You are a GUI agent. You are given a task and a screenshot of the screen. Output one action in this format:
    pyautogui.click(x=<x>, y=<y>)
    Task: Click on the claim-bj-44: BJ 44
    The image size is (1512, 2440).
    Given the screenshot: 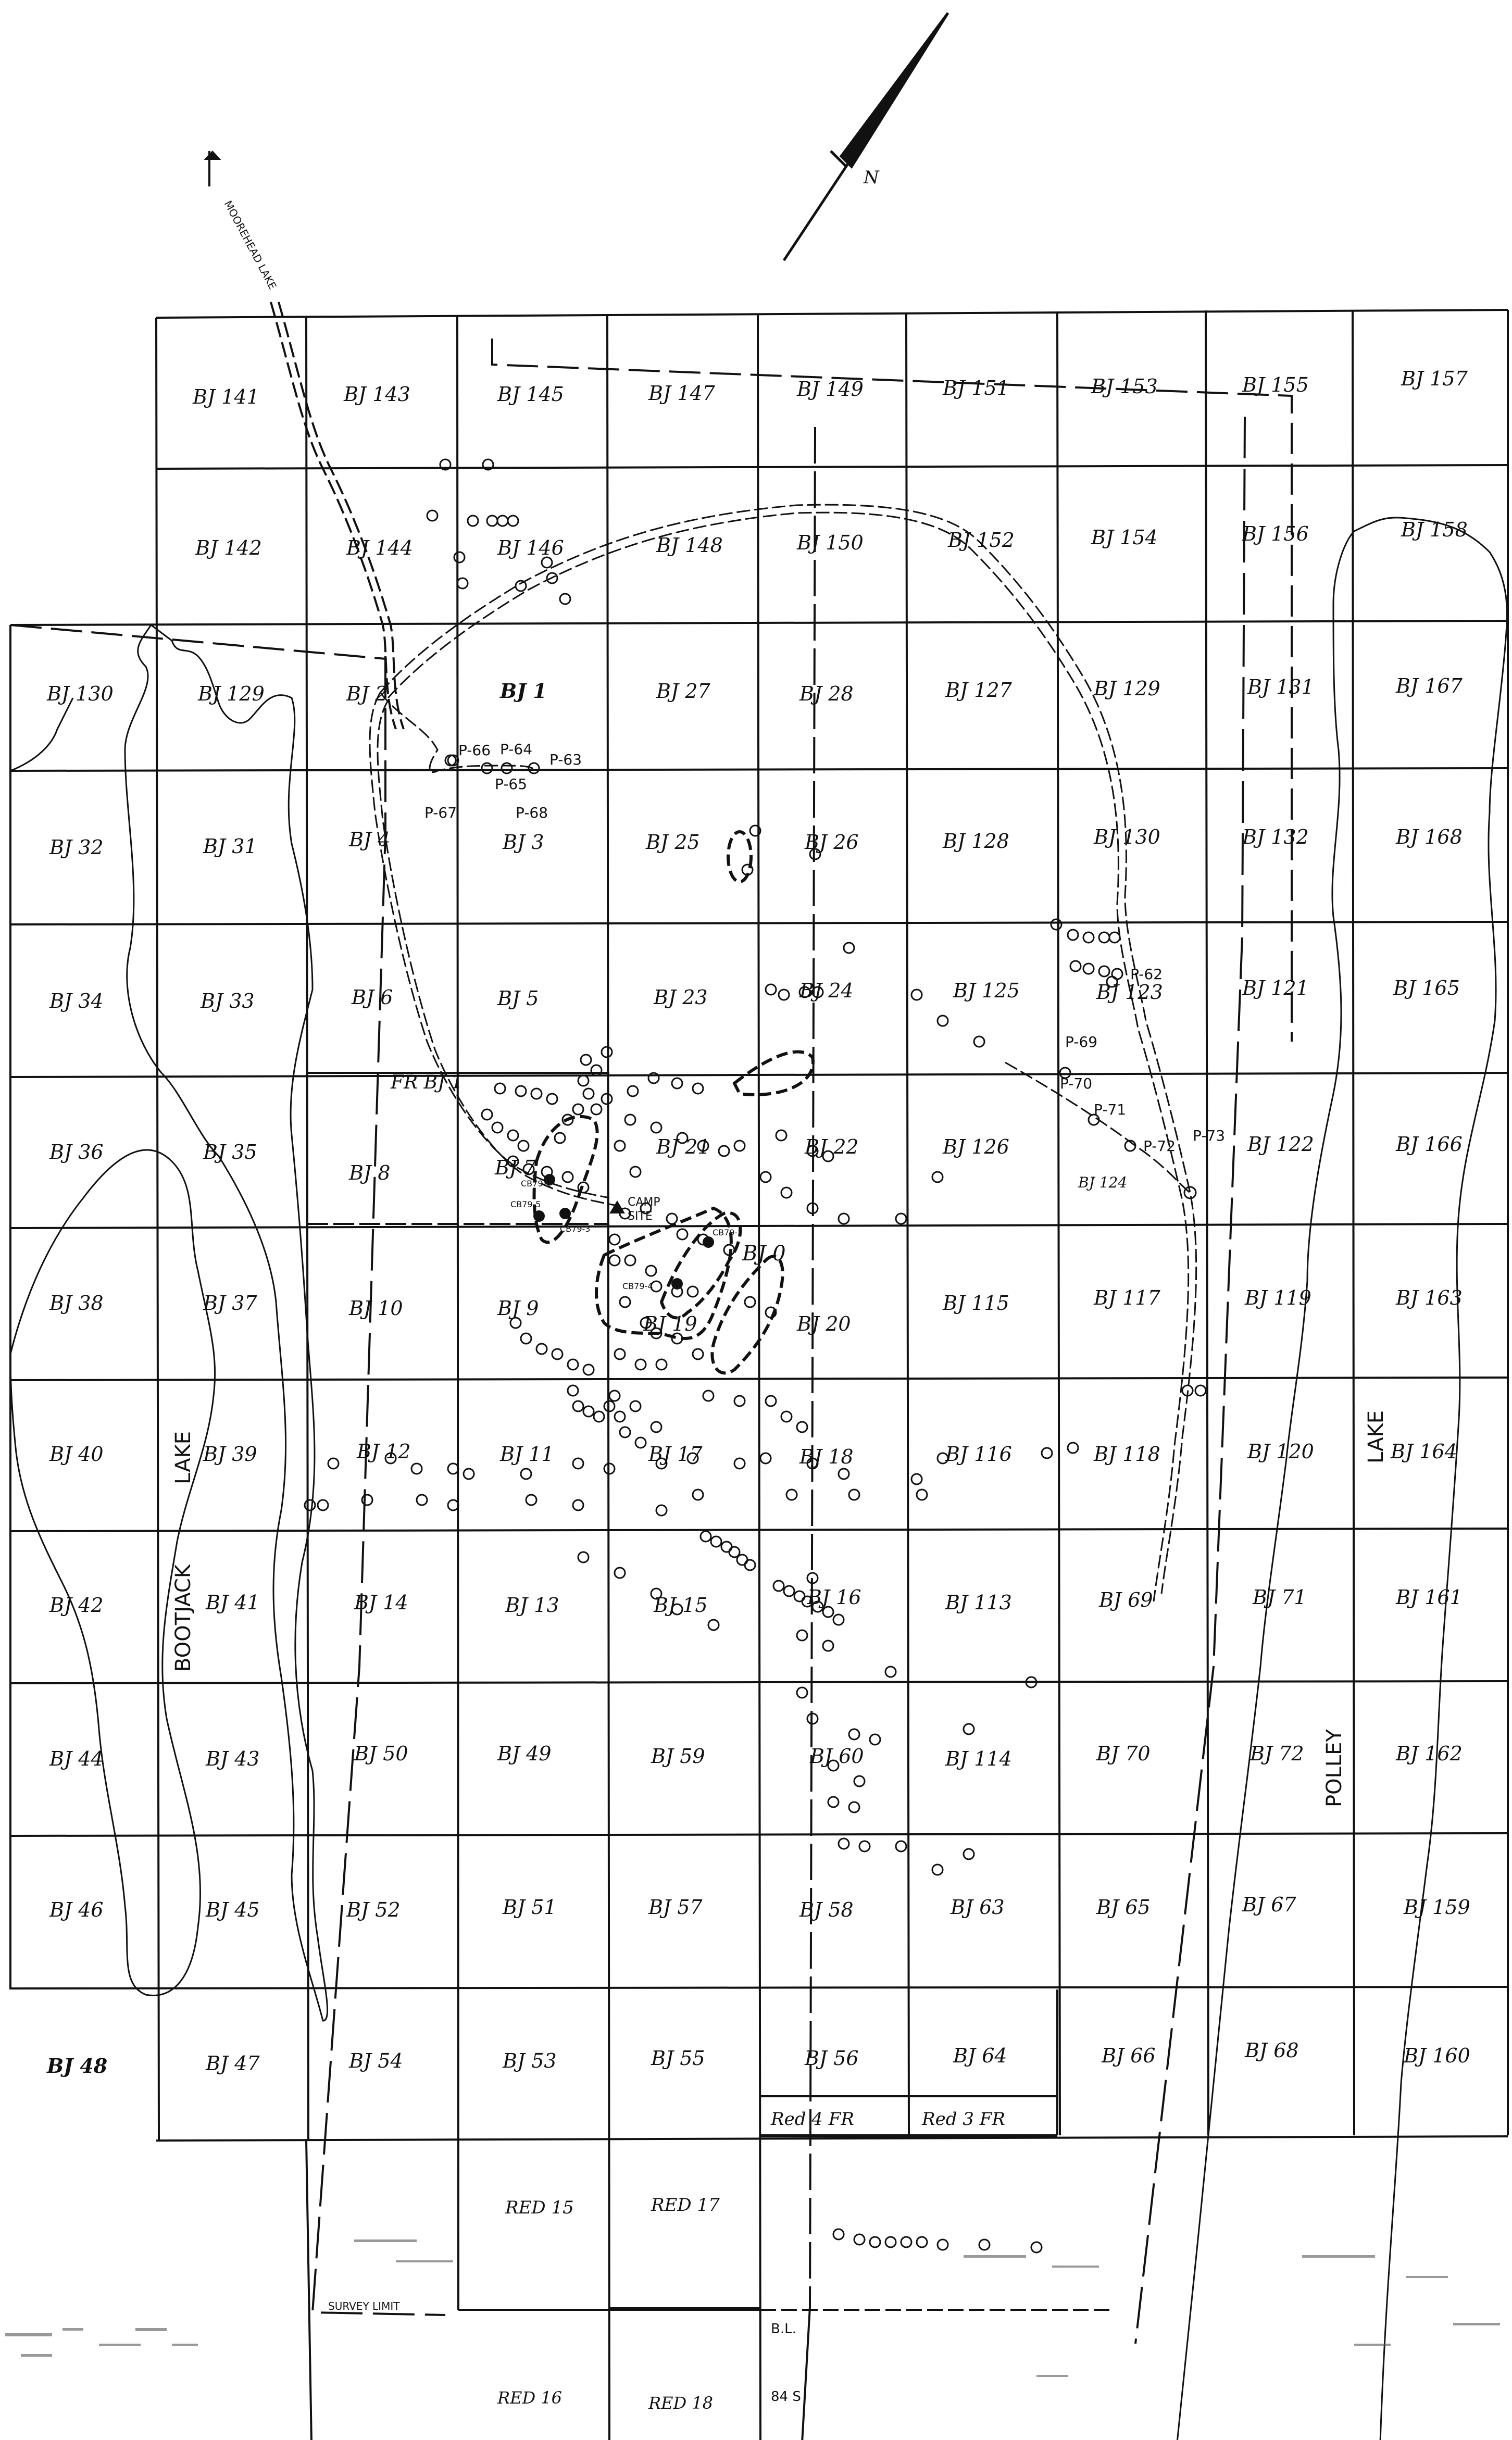 What is the action you would take?
    pyautogui.click(x=76, y=1759)
    